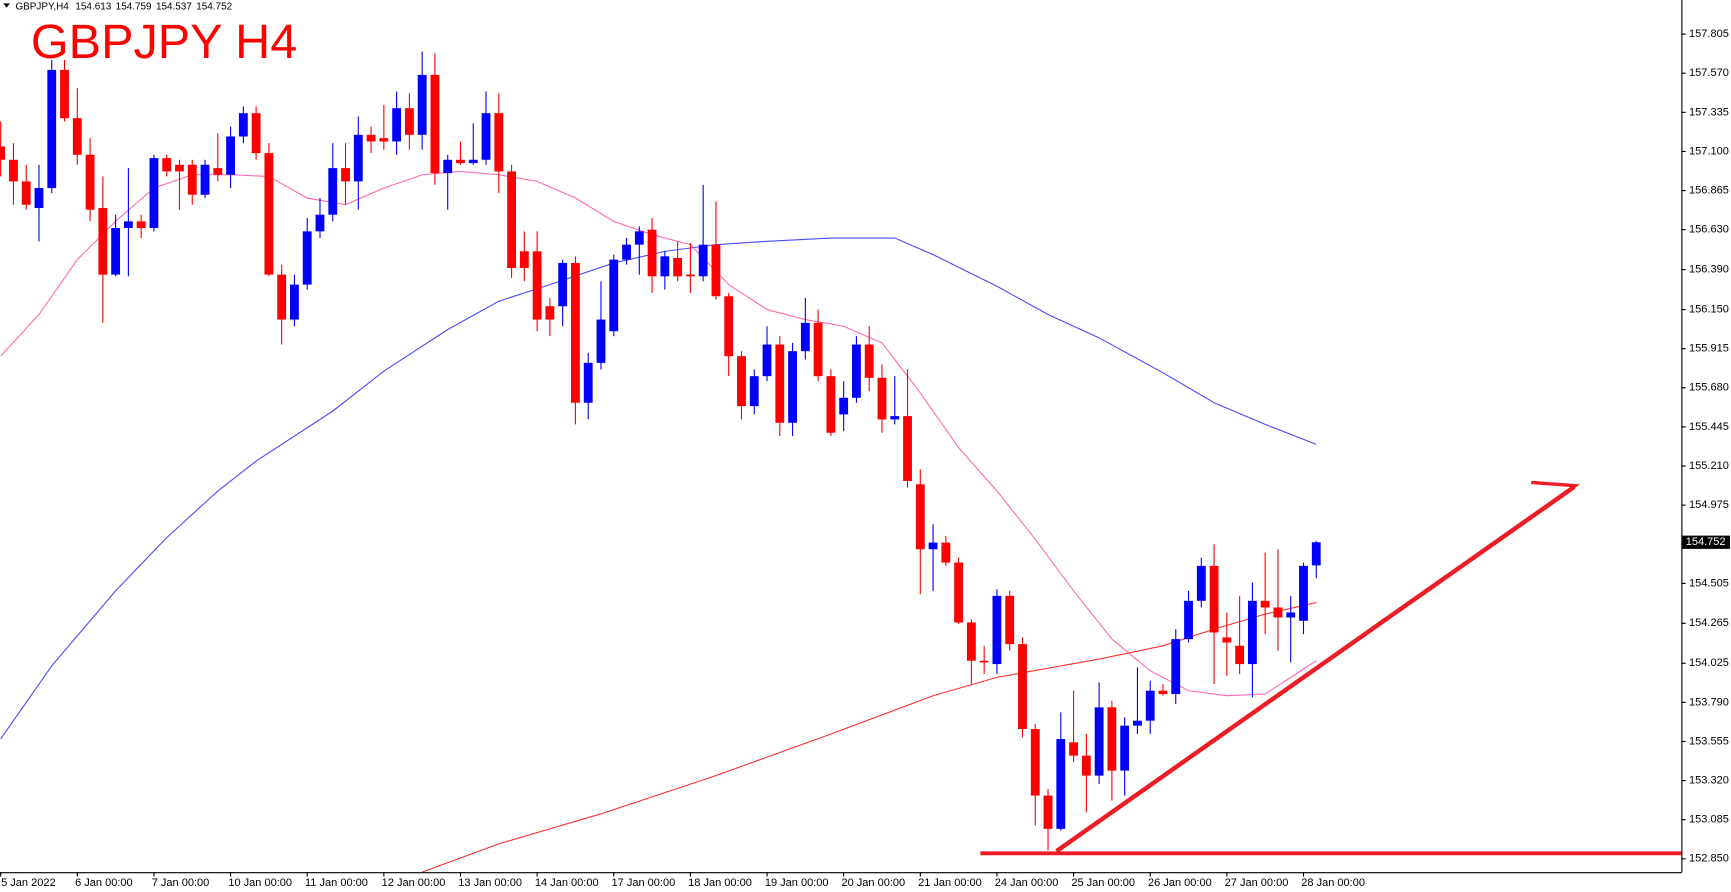 This screenshot has width=1731, height=892. I want to click on menu-triangle, so click(6, 5).